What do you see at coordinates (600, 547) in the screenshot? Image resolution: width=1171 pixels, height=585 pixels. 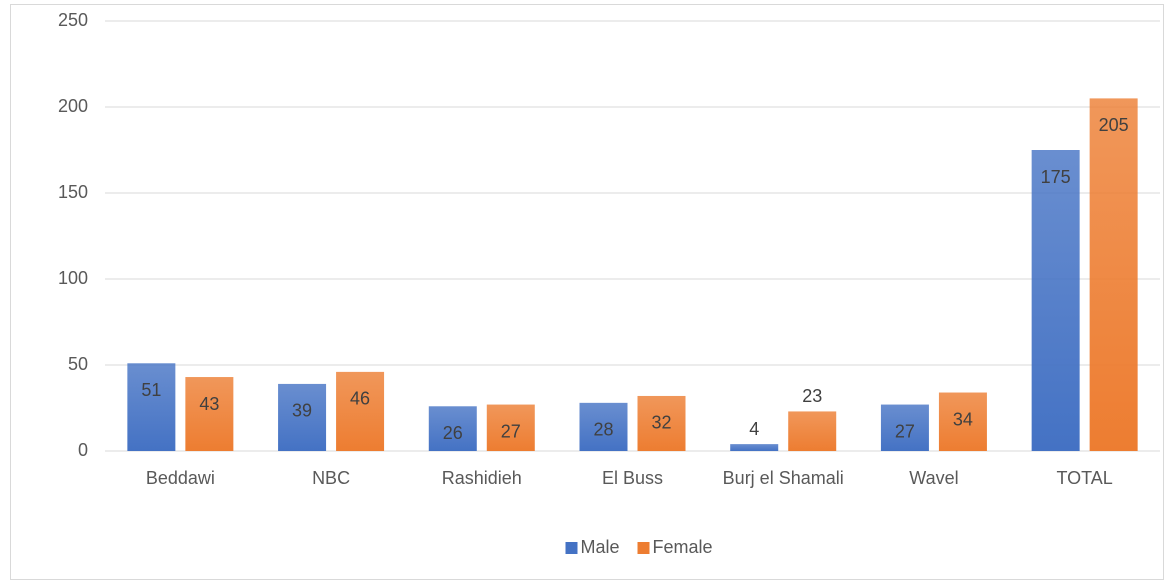 I see `legend-label: Male` at bounding box center [600, 547].